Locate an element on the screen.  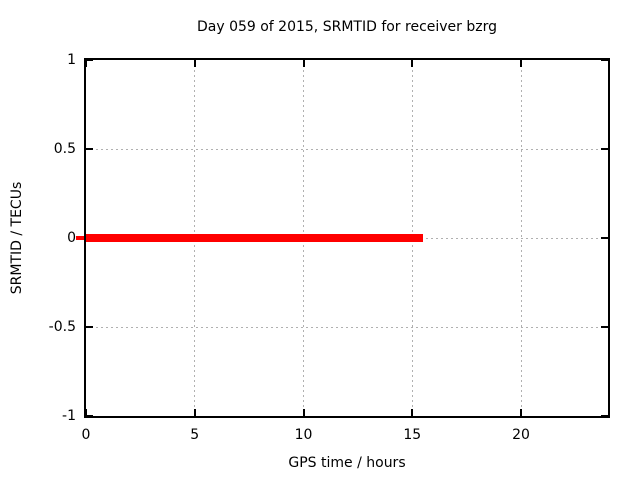
series-line-overhang is located at coordinates (80, 238).